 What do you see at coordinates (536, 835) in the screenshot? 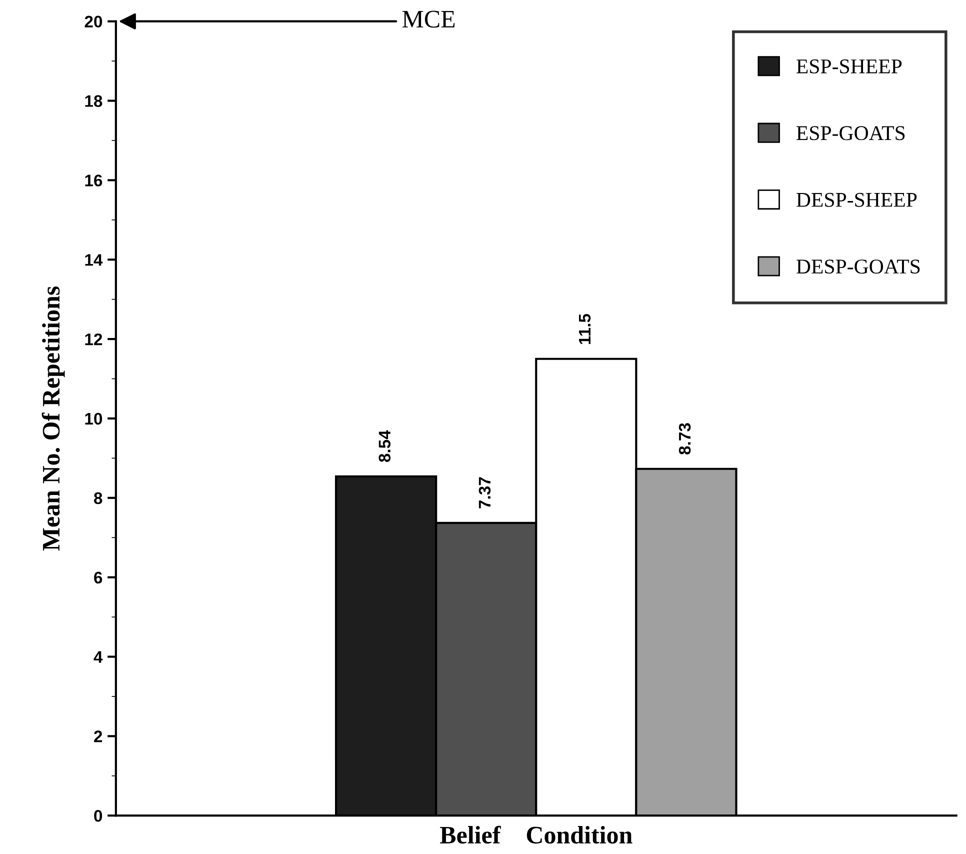
I see `x-axis-title: Belief Condition` at bounding box center [536, 835].